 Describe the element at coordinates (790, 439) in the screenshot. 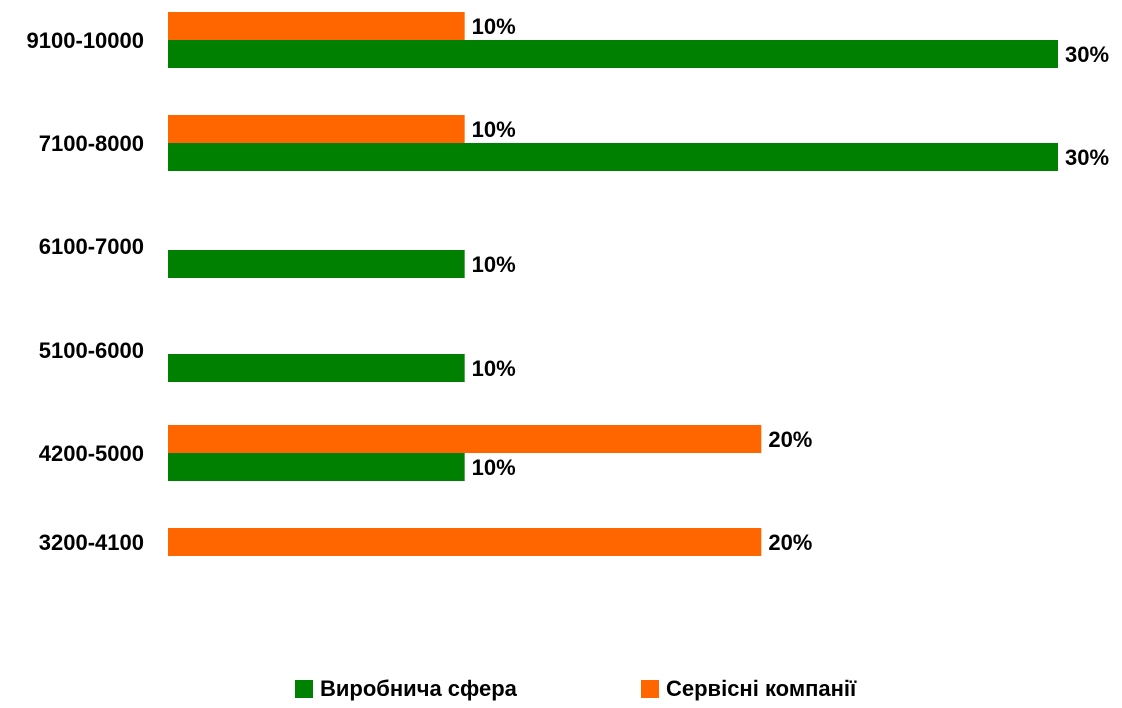

I see `data-label-series-1-4: 20%` at that location.